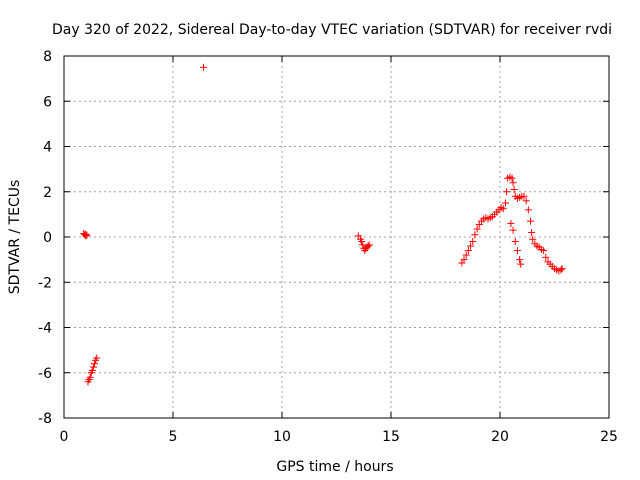 This screenshot has height=480, width=640. What do you see at coordinates (47, 238) in the screenshot?
I see `y-tick-label: 0` at bounding box center [47, 238].